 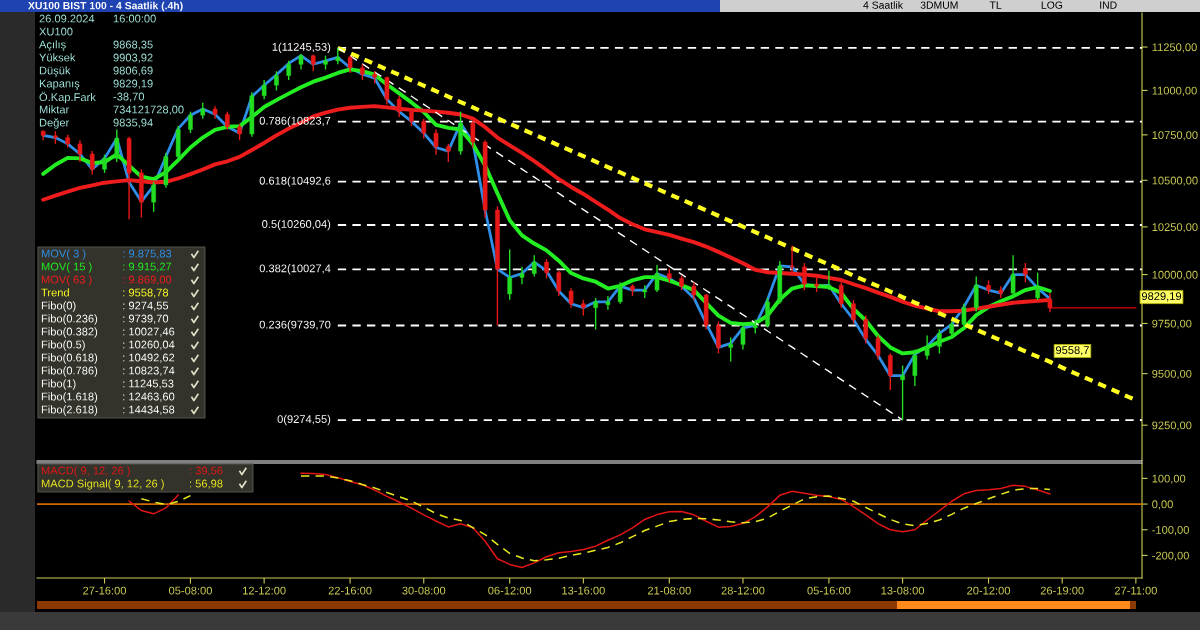 What do you see at coordinates (295, 269) in the screenshot?
I see `ref-line-label: 0.382(10027,4` at bounding box center [295, 269].